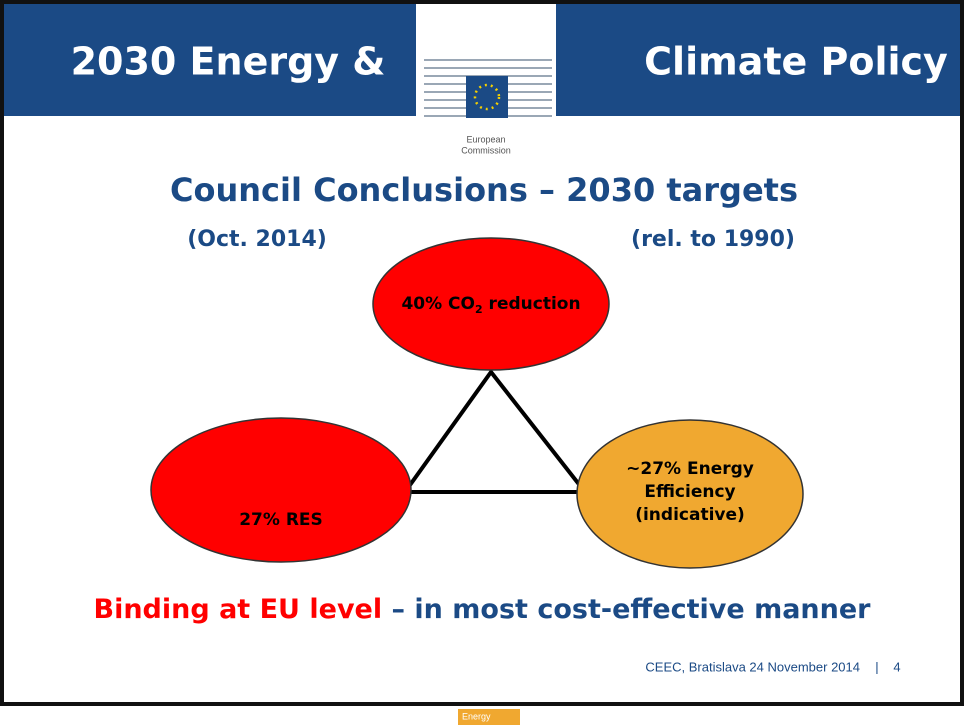  What do you see at coordinates (796, 62) in the screenshot?
I see `header-title-right: Climate Policy` at bounding box center [796, 62].